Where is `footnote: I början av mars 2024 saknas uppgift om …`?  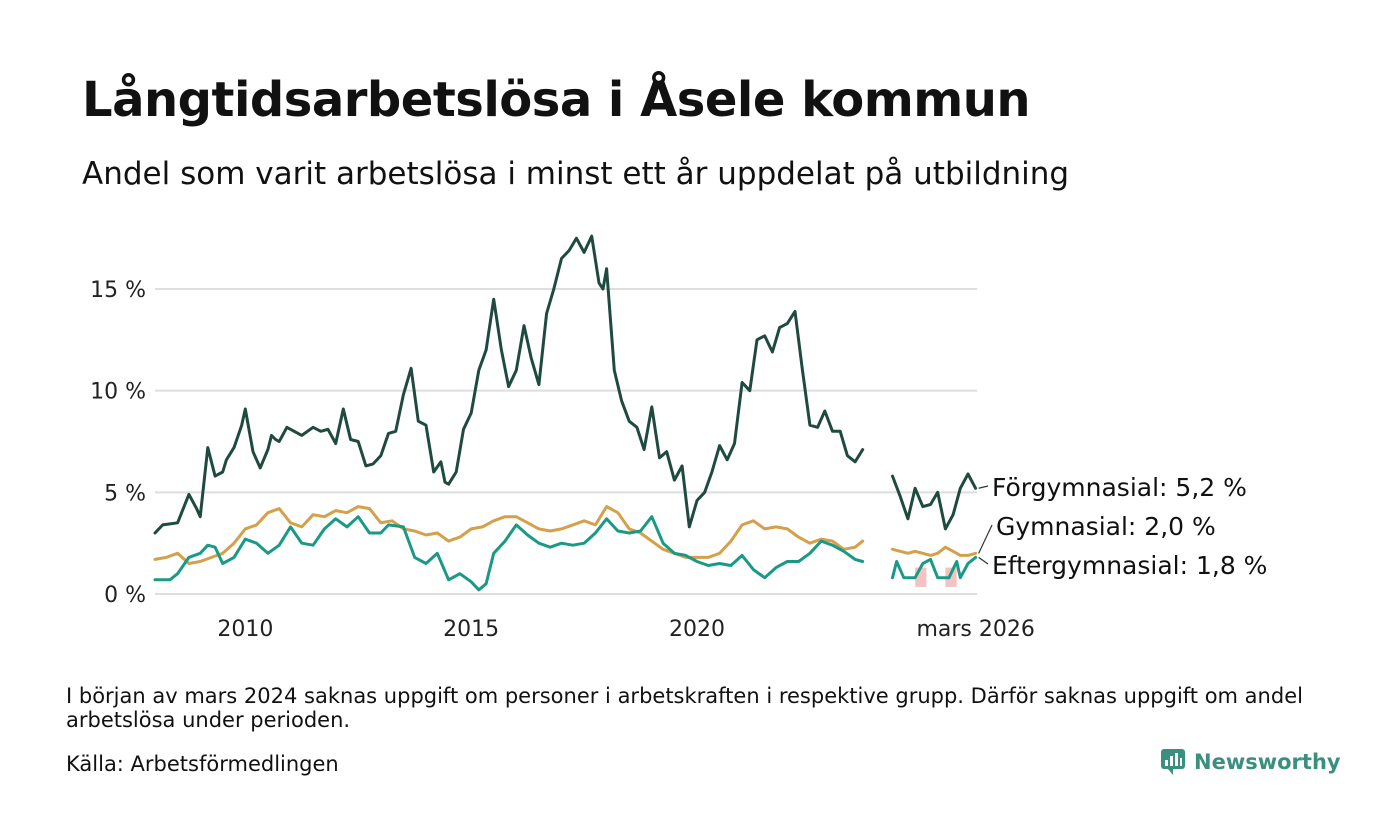 footnote: I början av mars 2024 saknas uppgift om … is located at coordinates (684, 708).